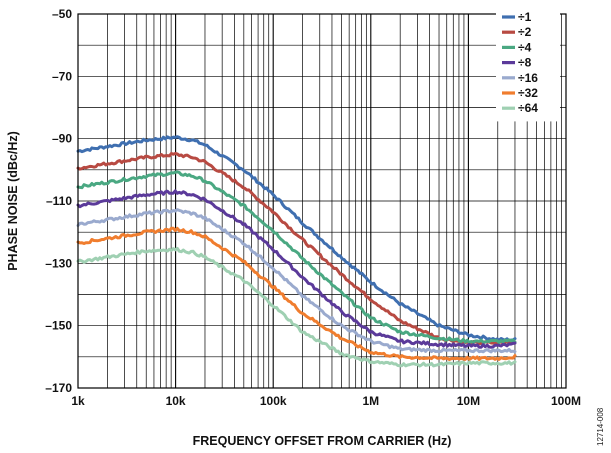  I want to click on legend-label: ÷2, so click(525, 32).